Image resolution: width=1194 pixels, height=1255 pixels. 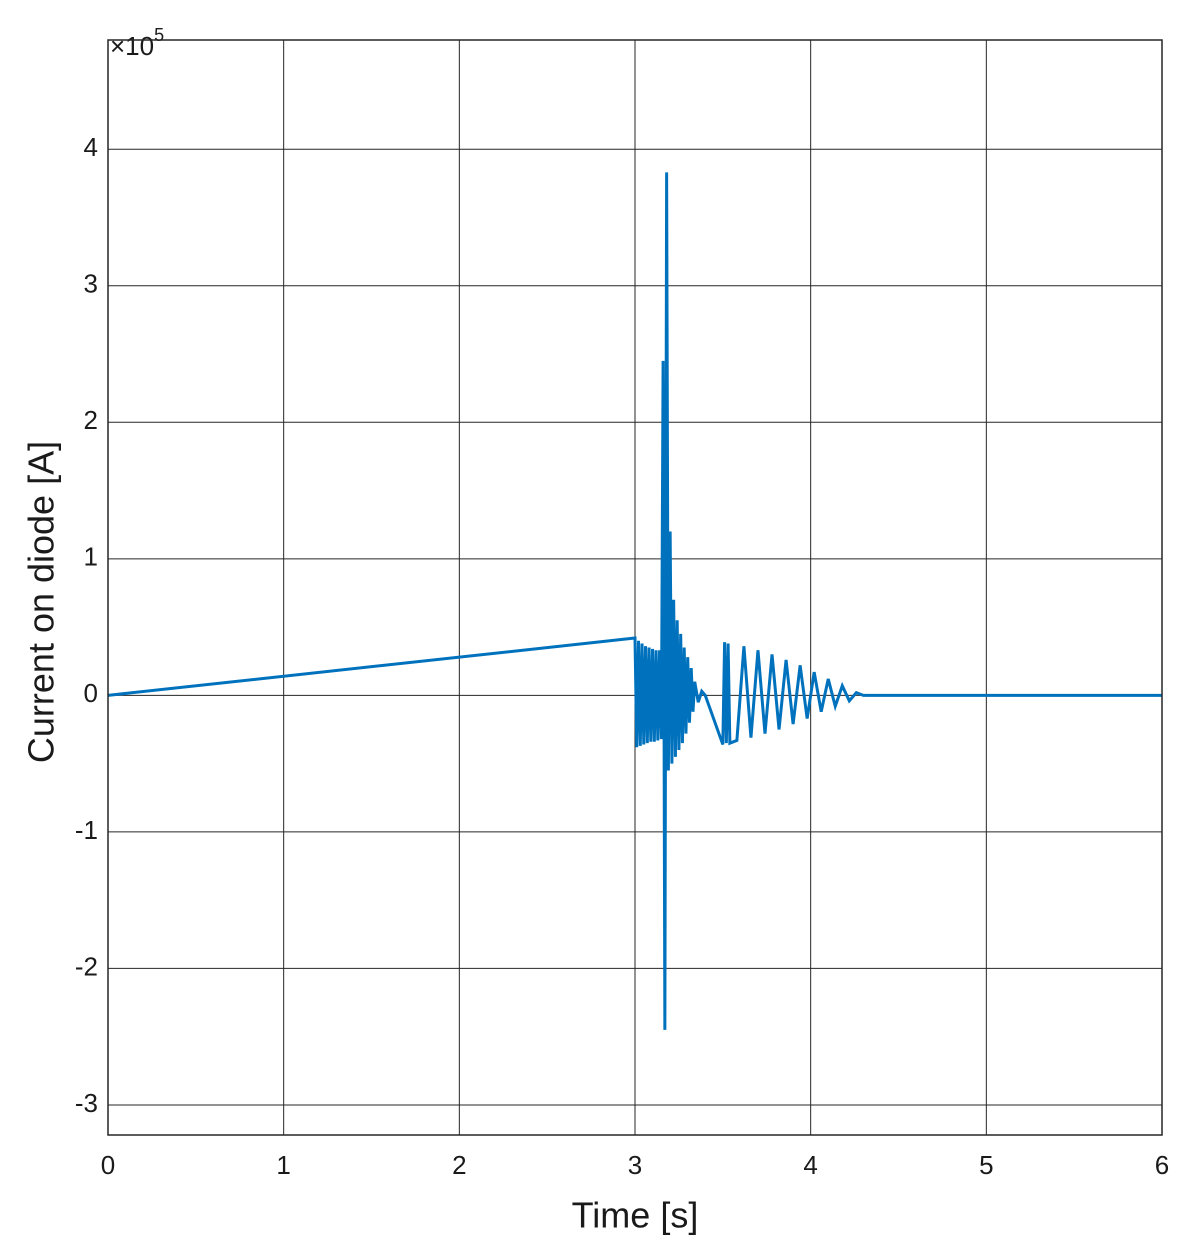 What do you see at coordinates (1162, 1165) in the screenshot?
I see `x-tick-label: 6` at bounding box center [1162, 1165].